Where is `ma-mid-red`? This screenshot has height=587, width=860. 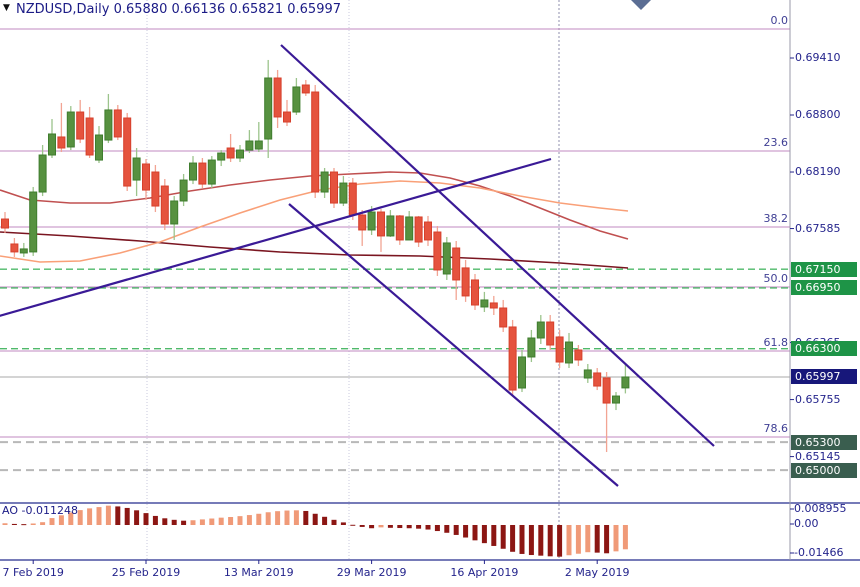 ma-mid-red is located at coordinates (314, 205).